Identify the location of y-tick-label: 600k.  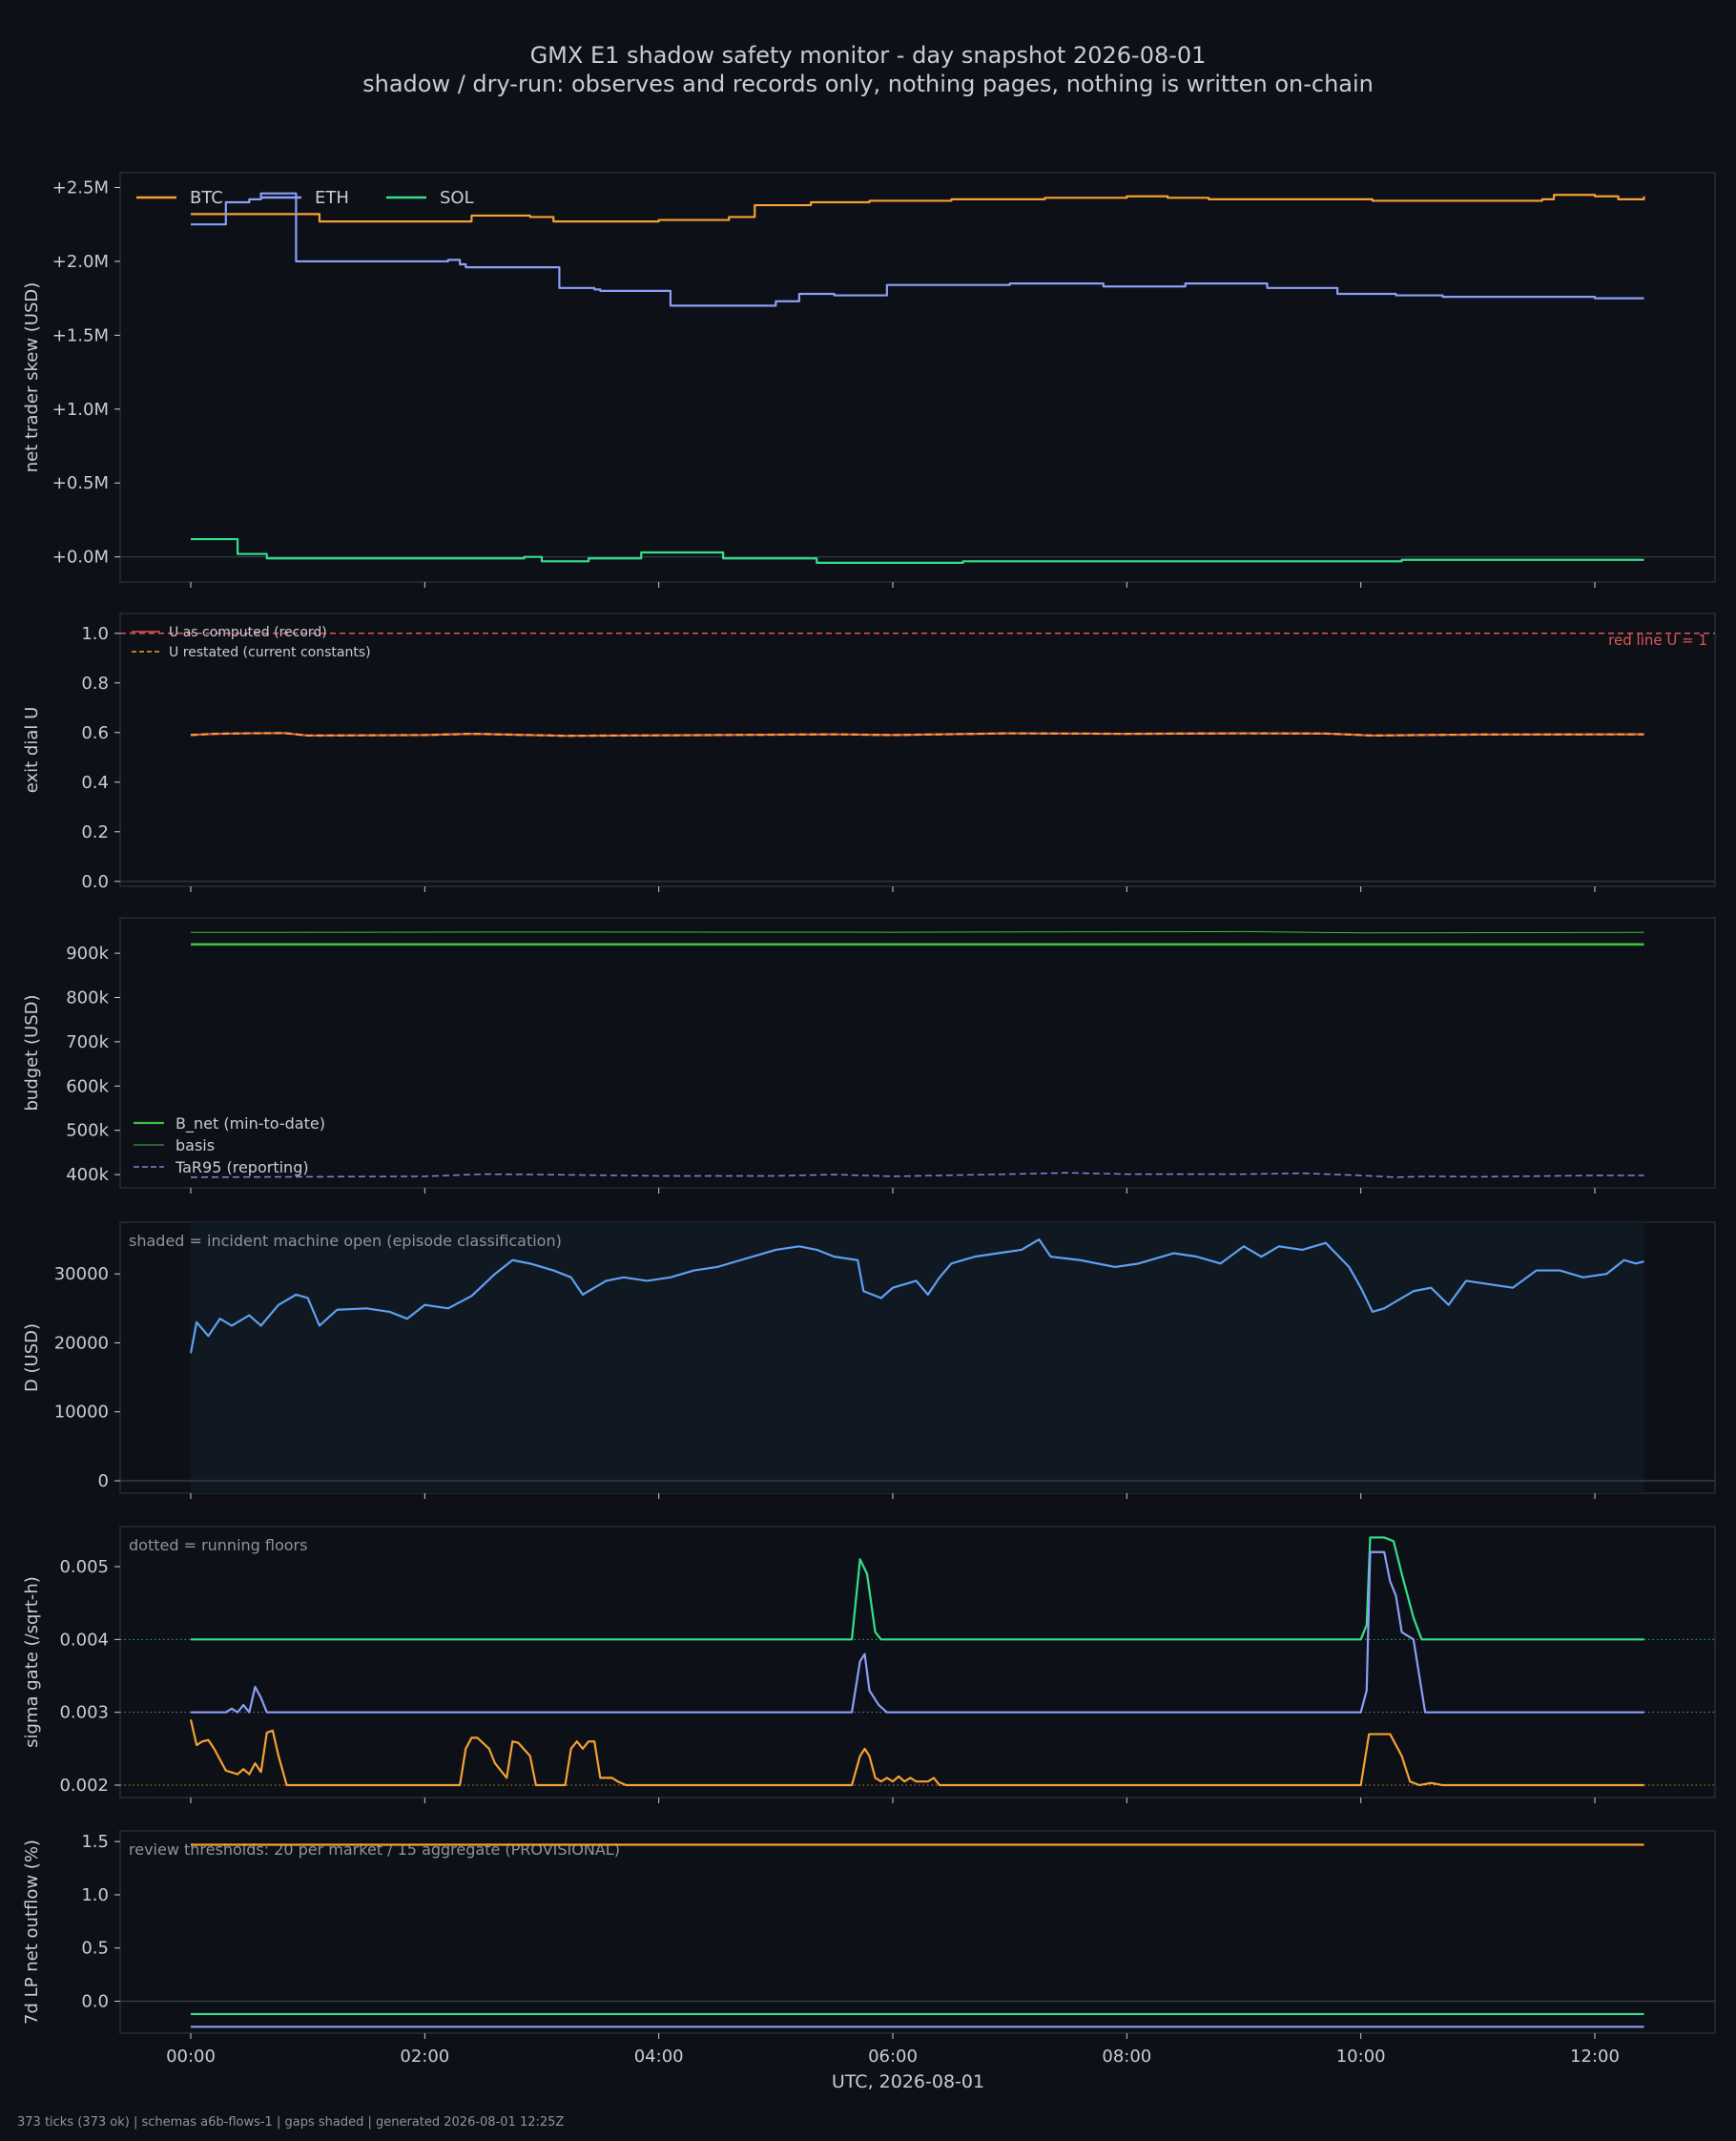
(87, 1086).